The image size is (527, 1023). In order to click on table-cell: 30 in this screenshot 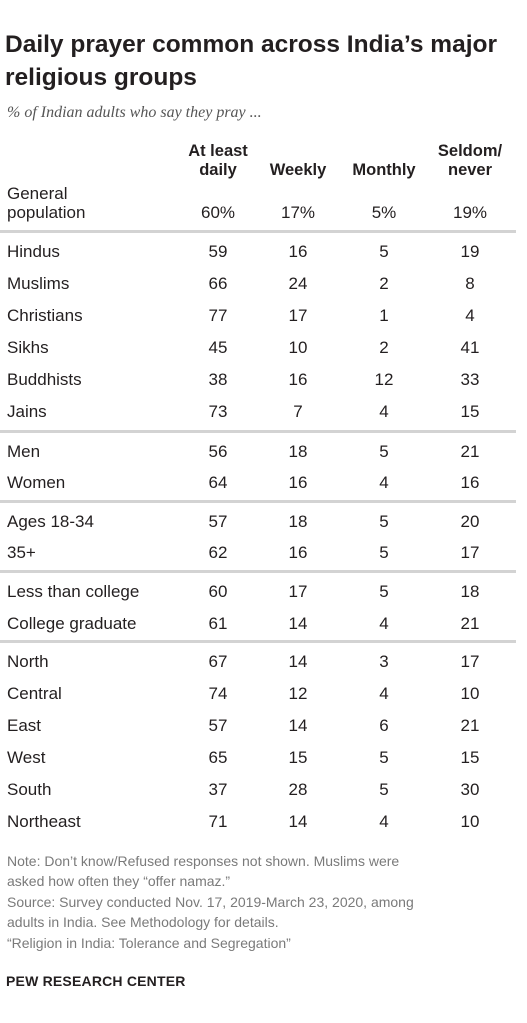, I will do `click(470, 790)`.